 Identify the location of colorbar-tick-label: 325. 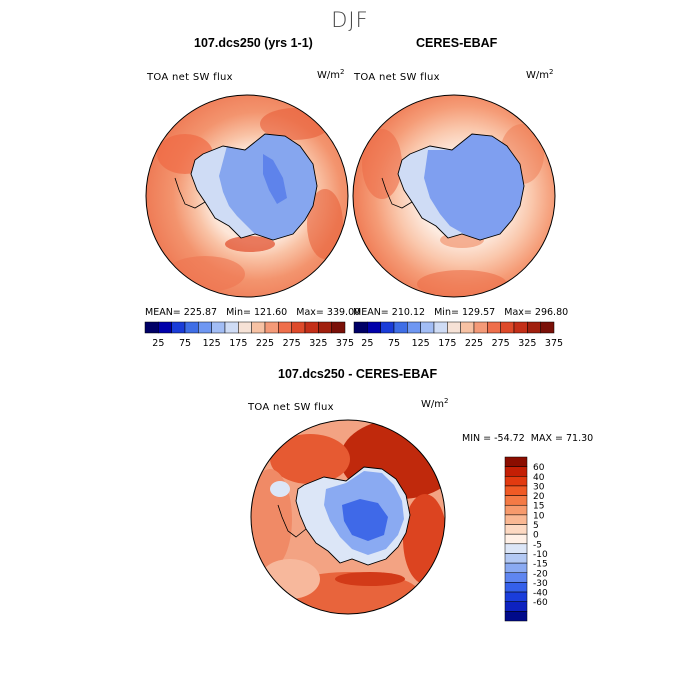
(318, 343).